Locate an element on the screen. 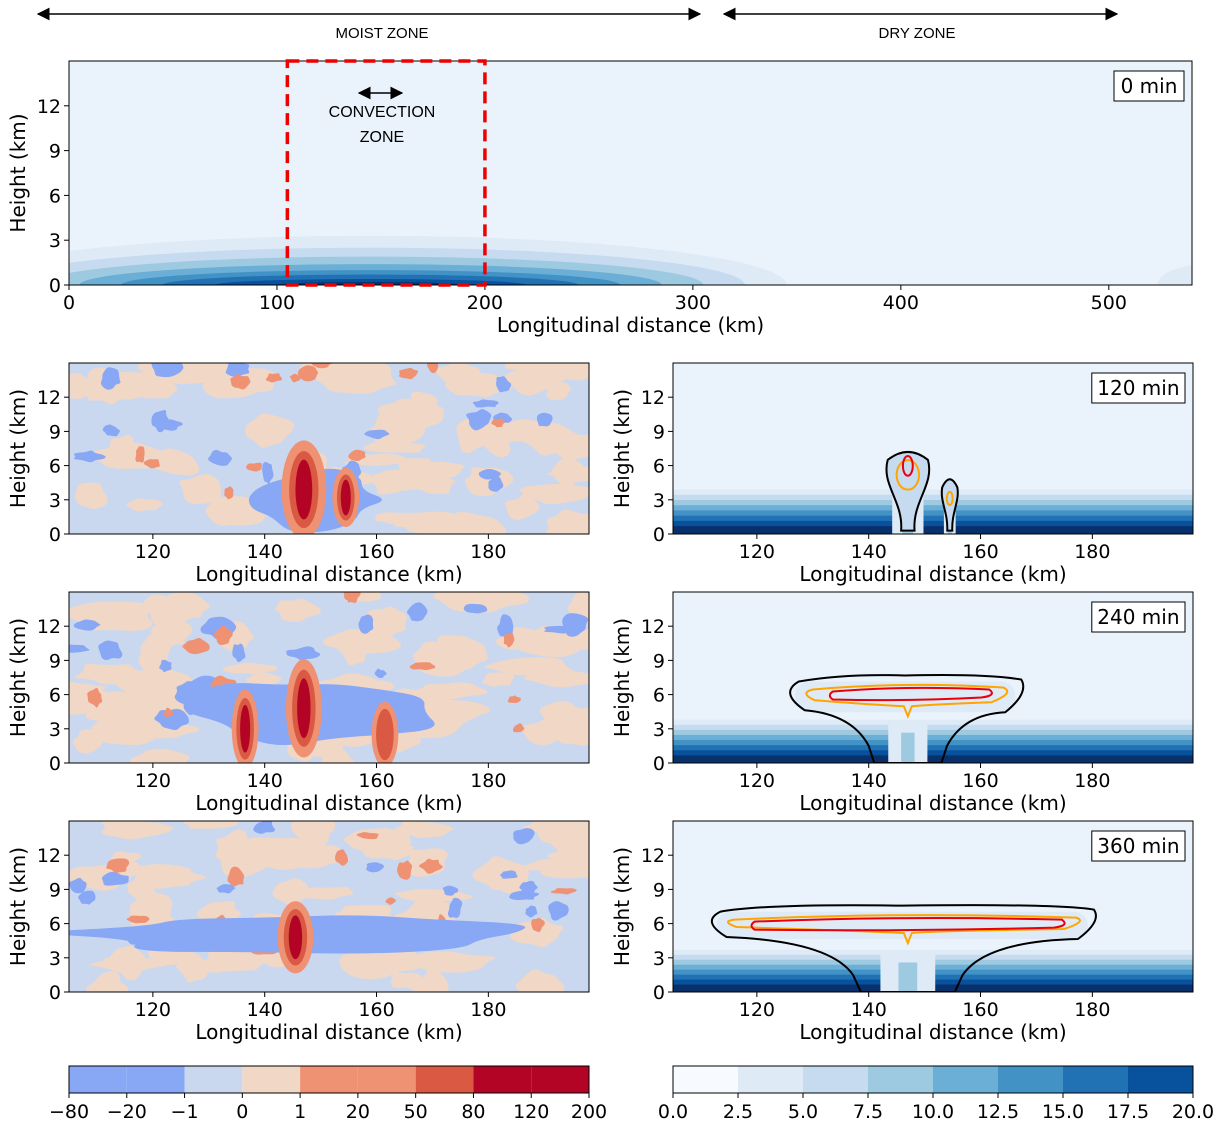 Image resolution: width=1231 pixels, height=1125 pixels. colorbar-tick-label: 50 is located at coordinates (416, 1111).